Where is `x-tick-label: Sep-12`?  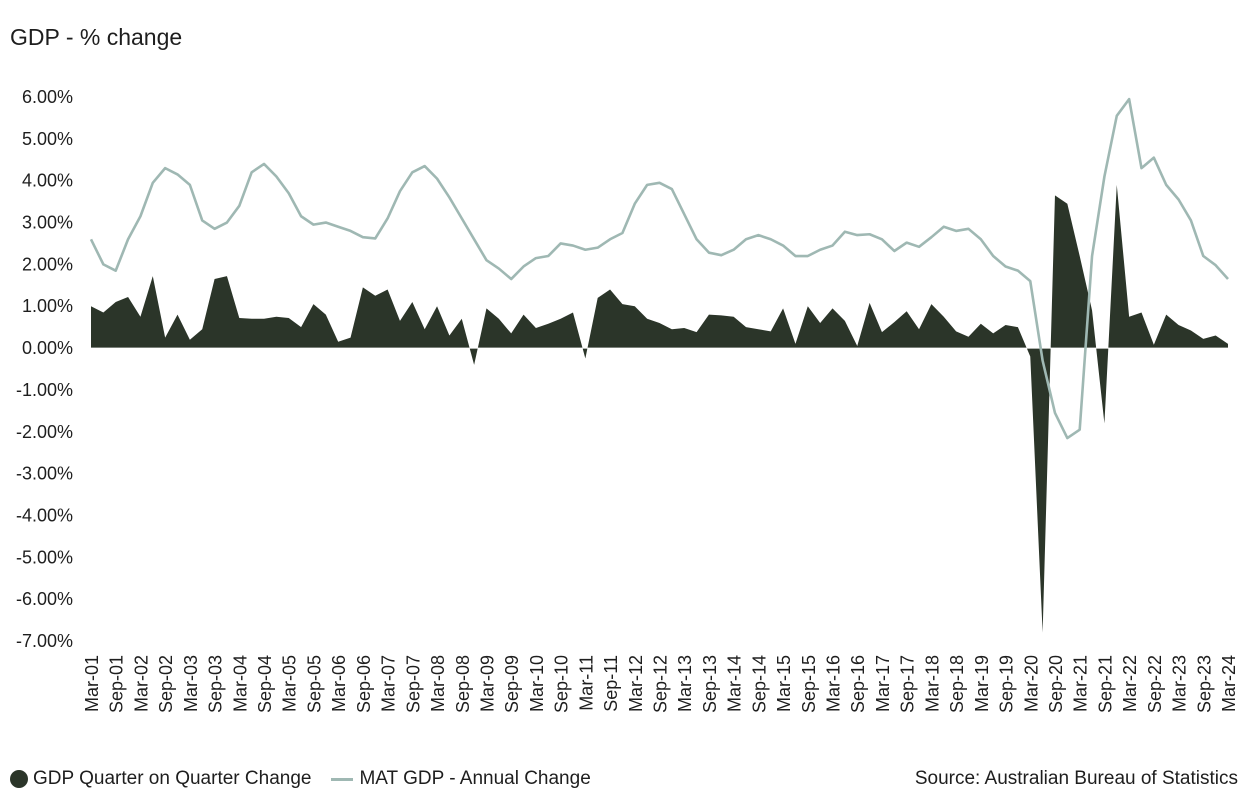
x-tick-label: Sep-12 is located at coordinates (661, 684).